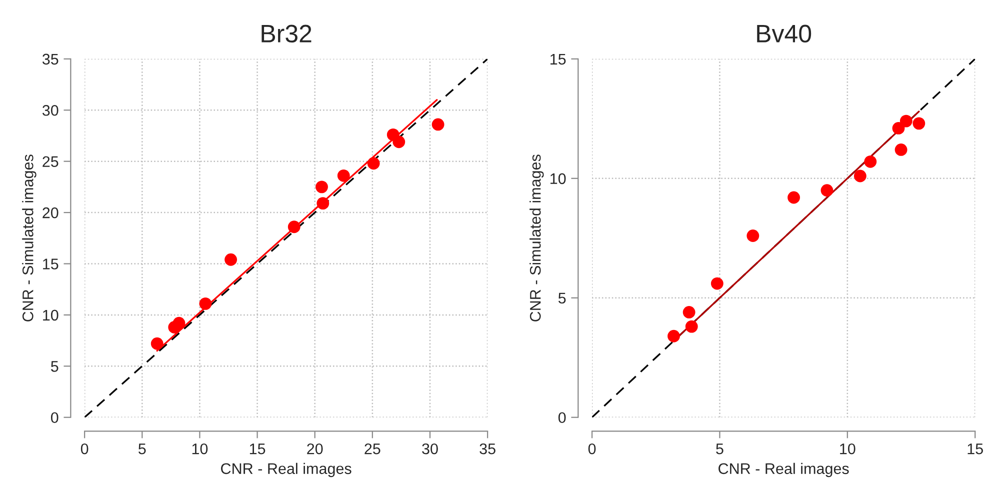  Describe the element at coordinates (287, 33) in the screenshot. I see `chart-title: Br32` at that location.